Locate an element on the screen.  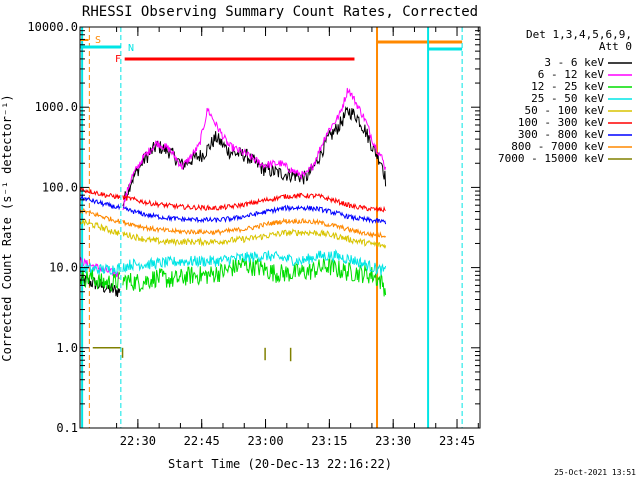
legend-entry-3-6-kev: 3 - 6 keV is located at coordinates (588, 62).